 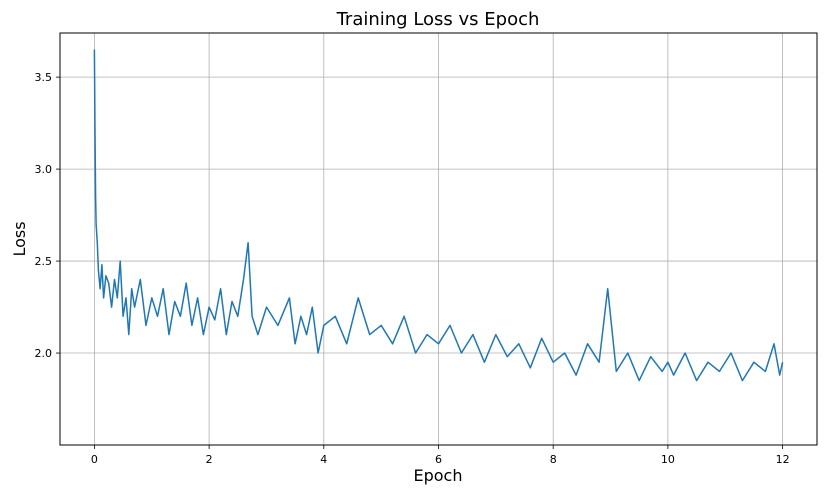 I want to click on y-axis: 2.0 2.5 3.0 3.5, so click(x=47, y=215).